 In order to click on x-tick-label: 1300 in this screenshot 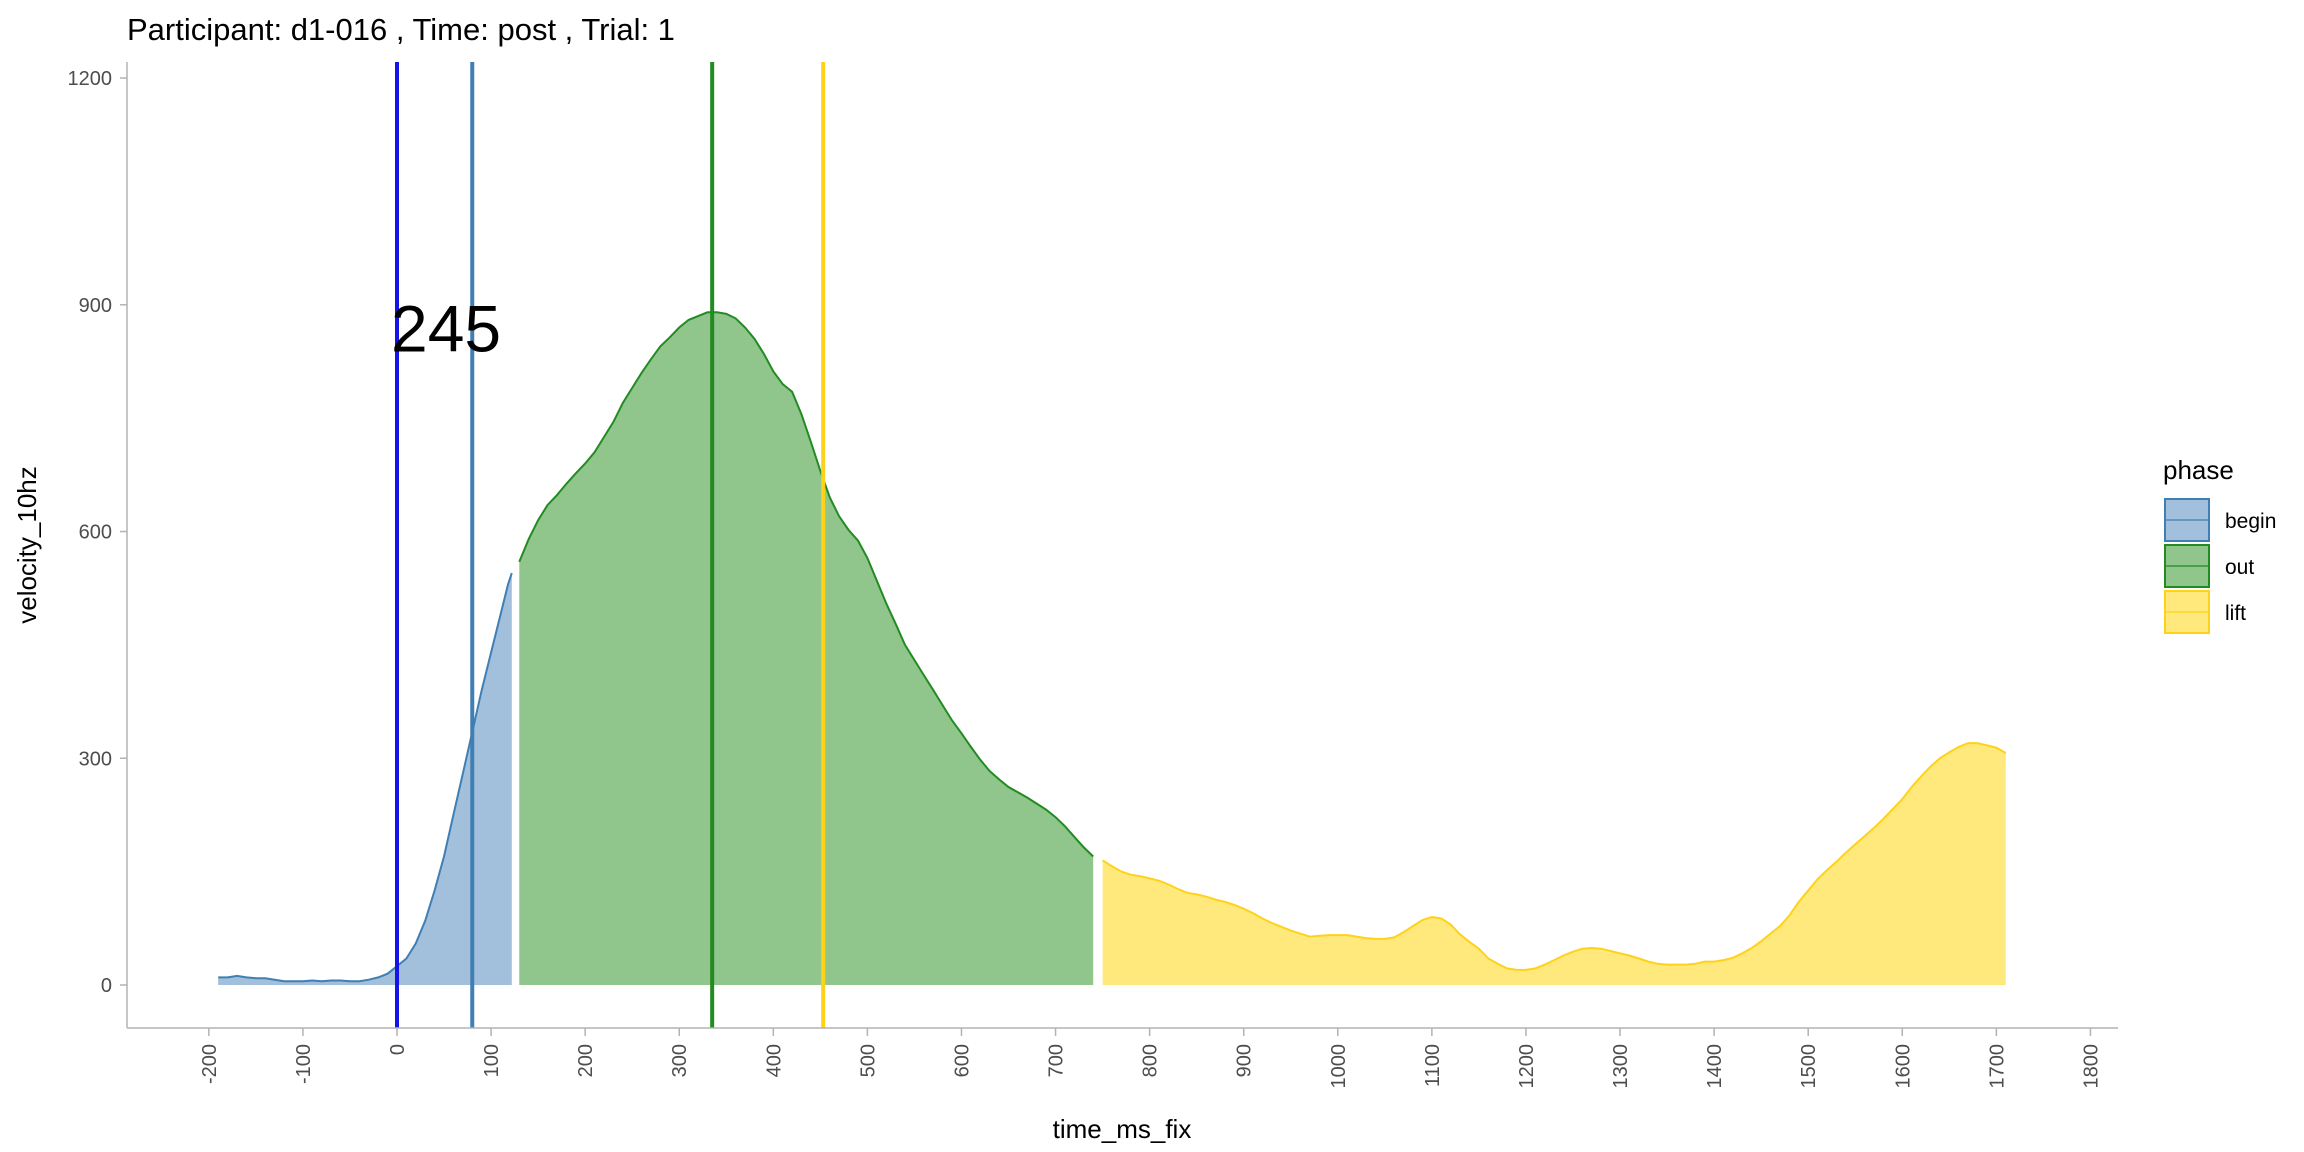, I will do `click(1621, 1066)`.